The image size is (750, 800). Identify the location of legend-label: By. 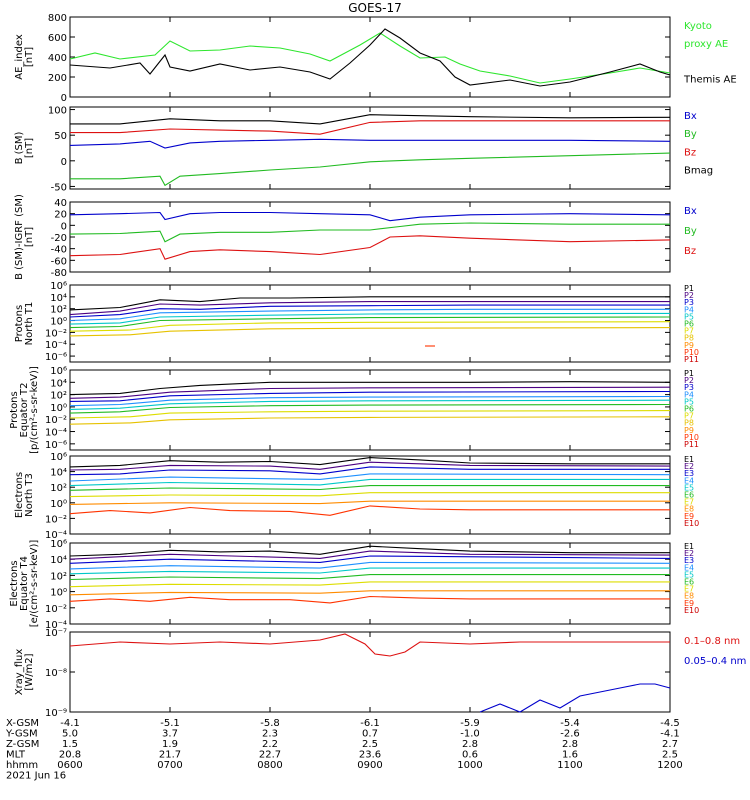
(690, 134).